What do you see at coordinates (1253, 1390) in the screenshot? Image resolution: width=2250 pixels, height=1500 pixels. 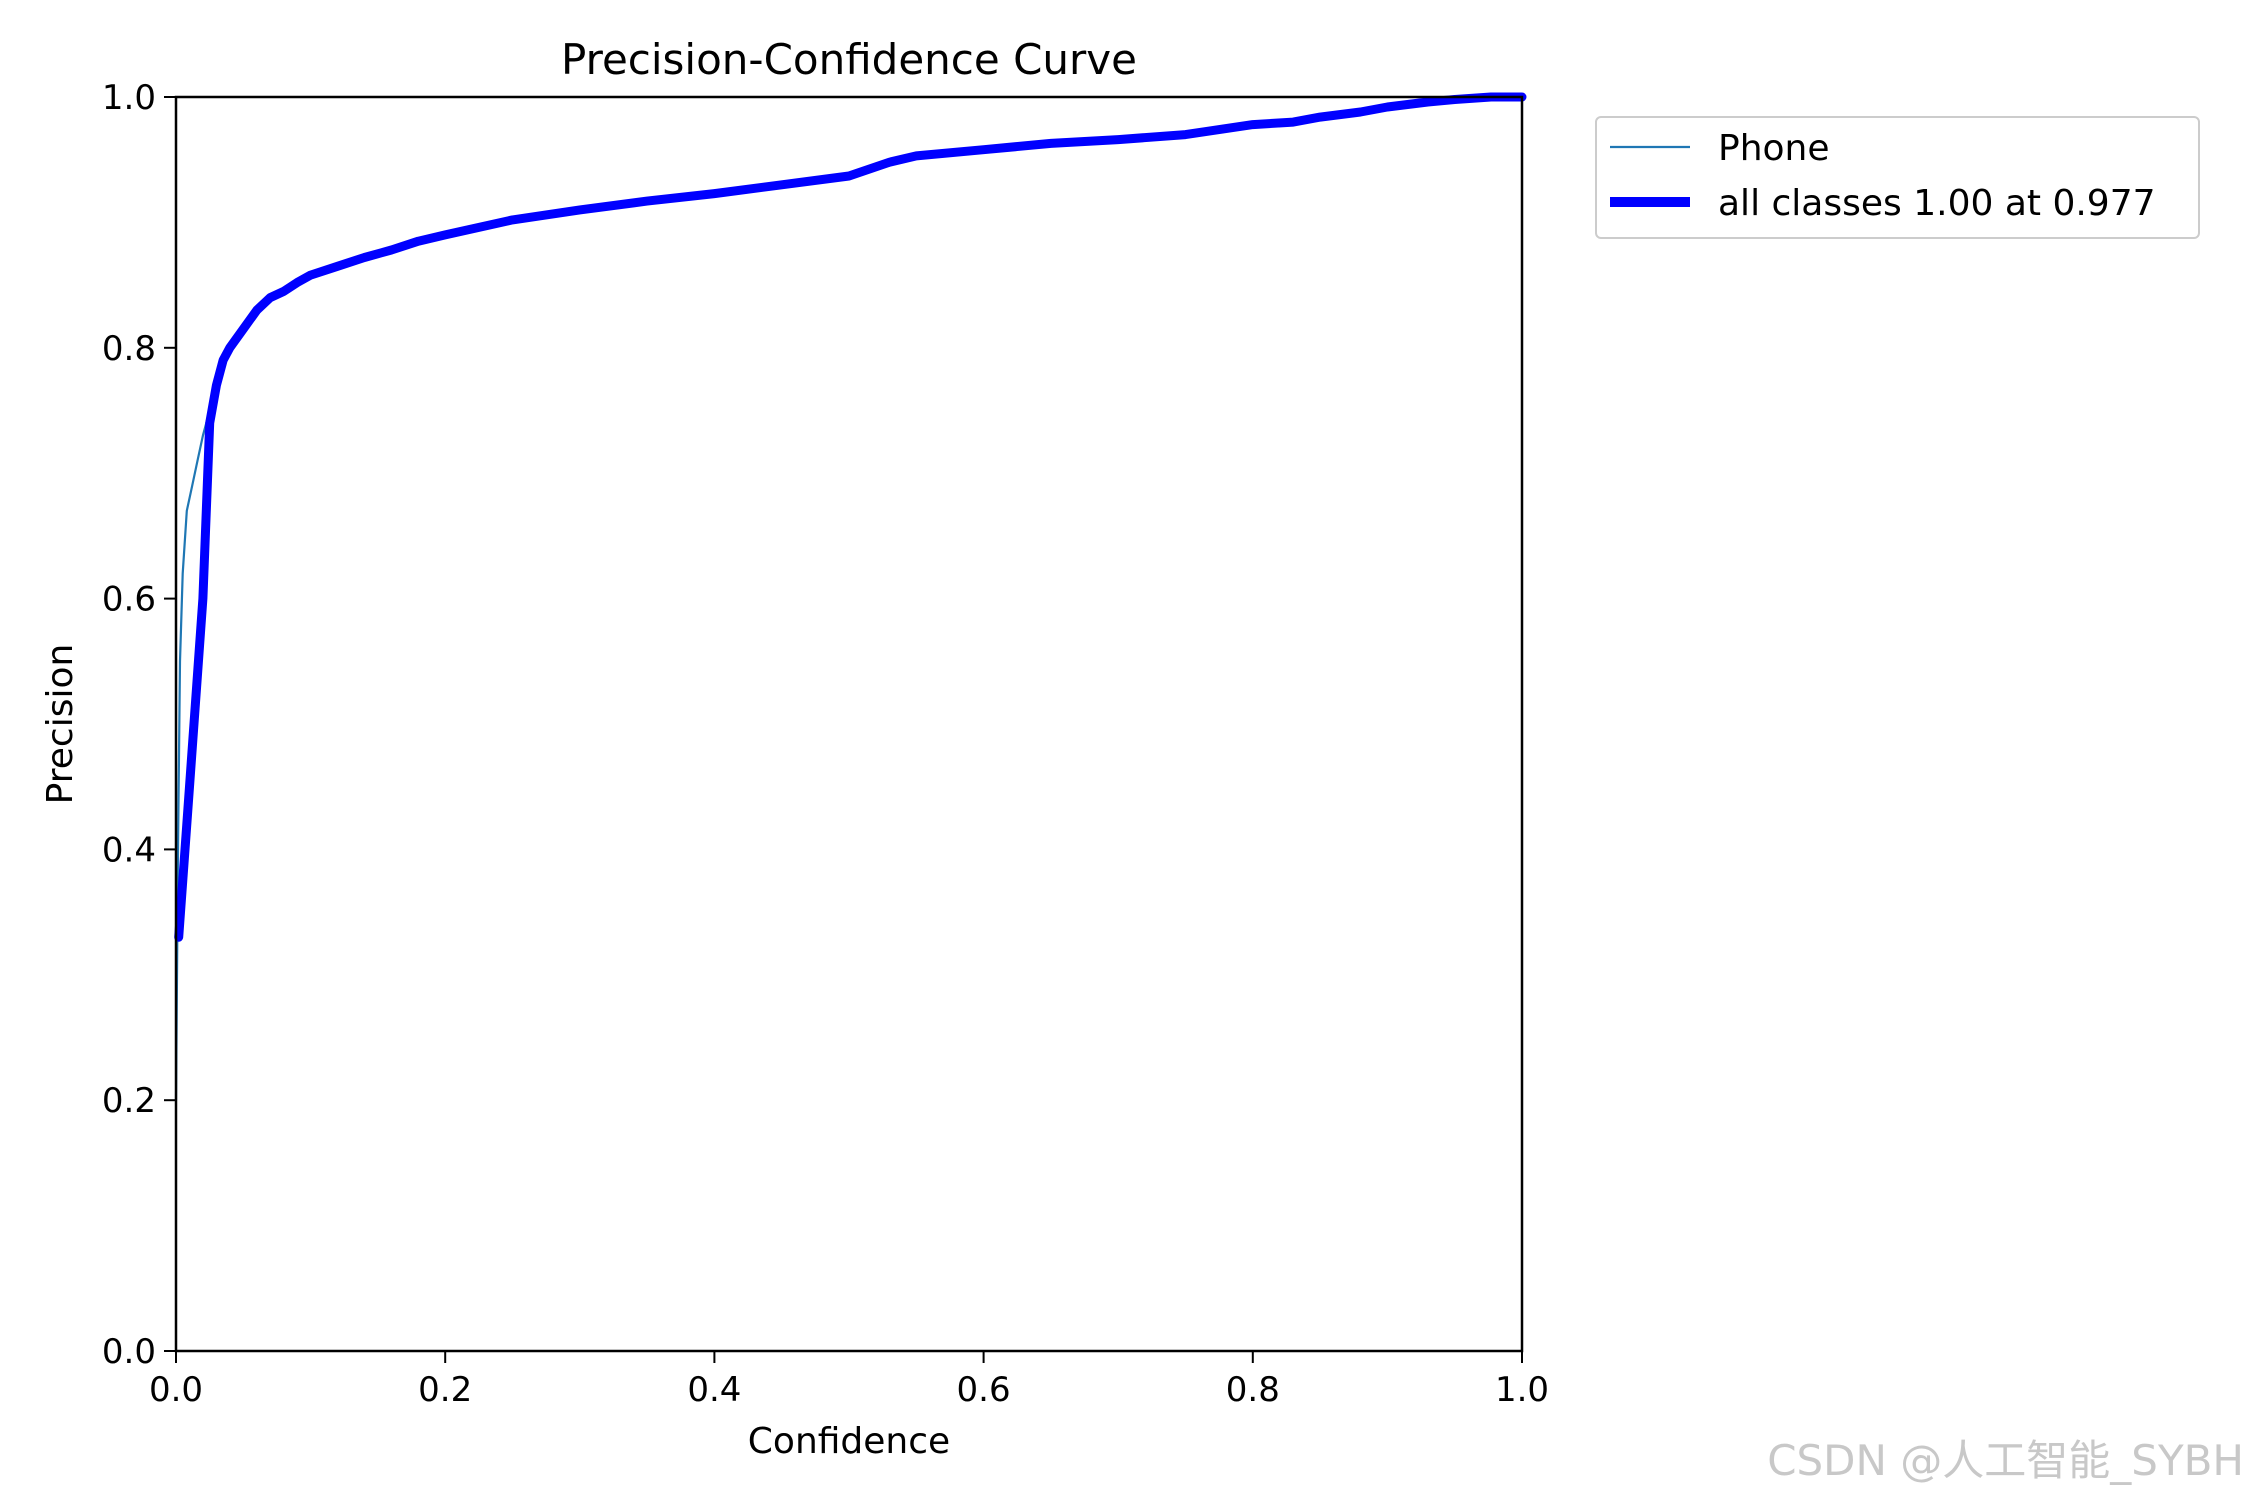 I see `x-tick-label: 0.8` at bounding box center [1253, 1390].